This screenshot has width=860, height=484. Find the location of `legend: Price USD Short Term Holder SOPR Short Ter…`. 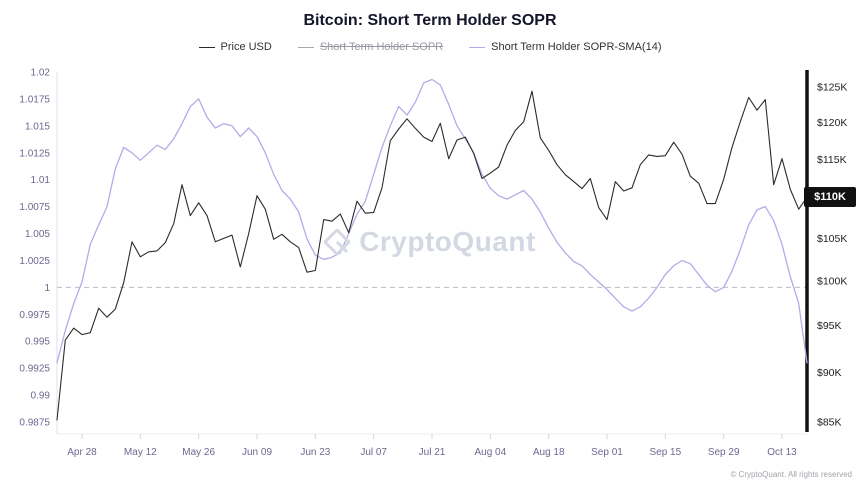

legend: Price USD Short Term Holder SOPR Short Ter… is located at coordinates (430, 47).